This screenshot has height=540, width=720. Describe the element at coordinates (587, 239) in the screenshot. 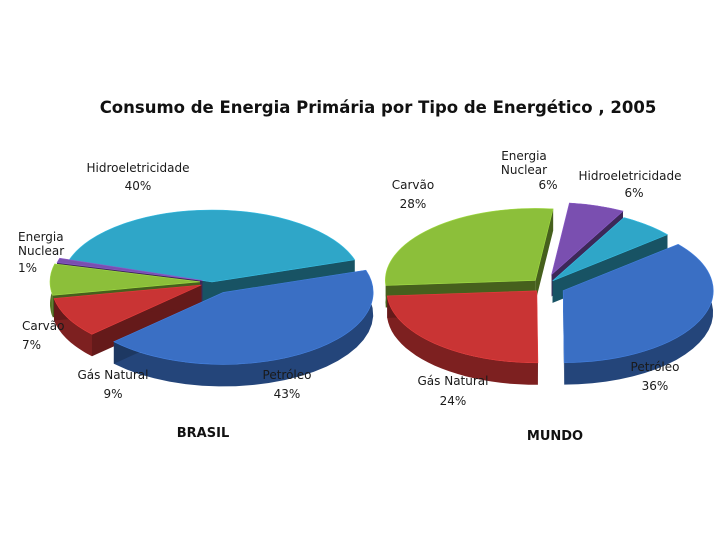

I see `mundo-energia-nuclear-slice` at that location.